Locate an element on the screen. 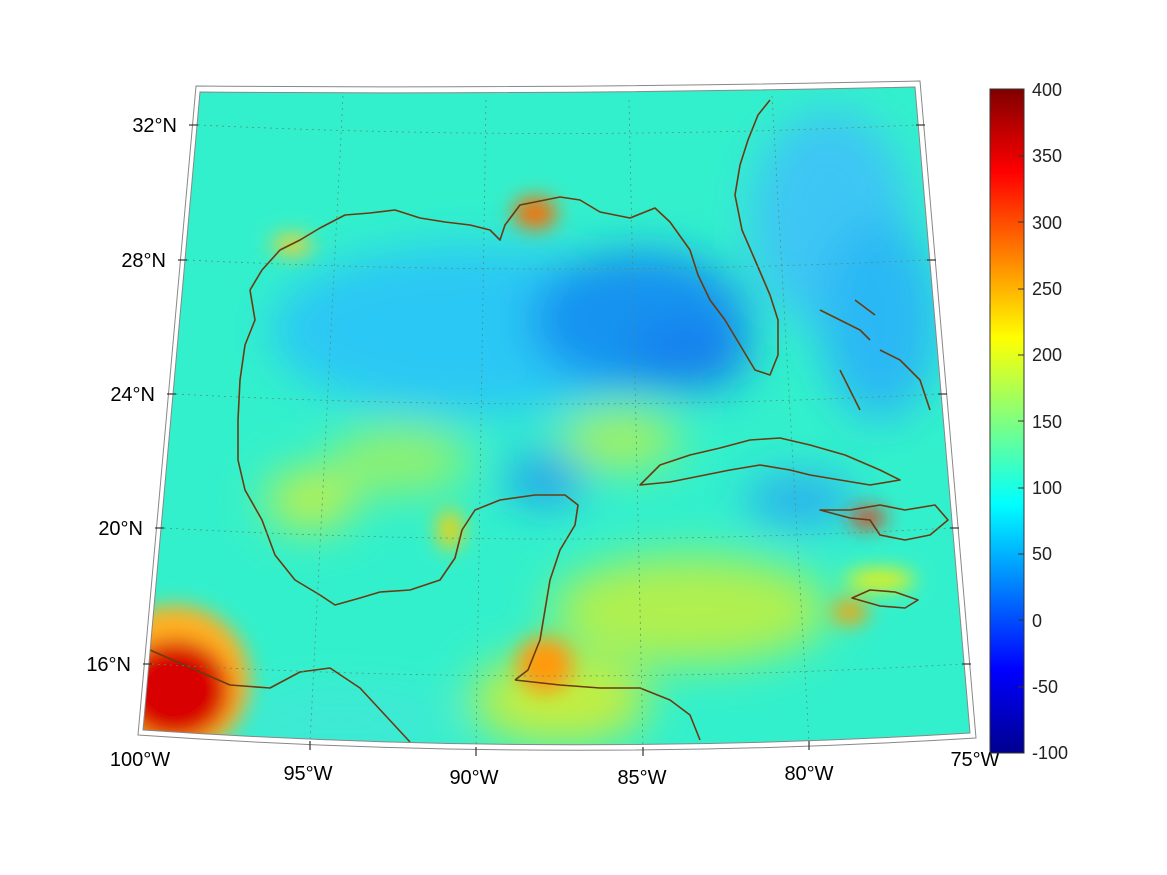  lon-label: 80°W is located at coordinates (808, 774).